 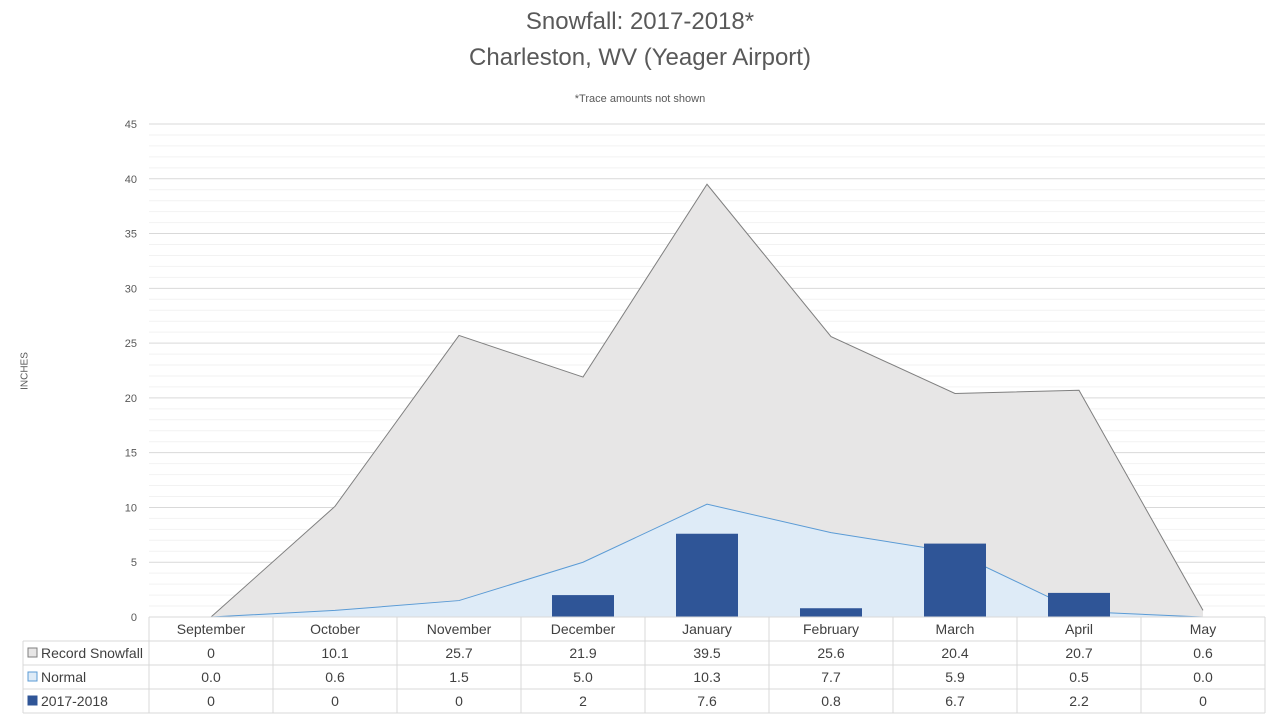 I want to click on data-label: 20.4, so click(x=954, y=653).